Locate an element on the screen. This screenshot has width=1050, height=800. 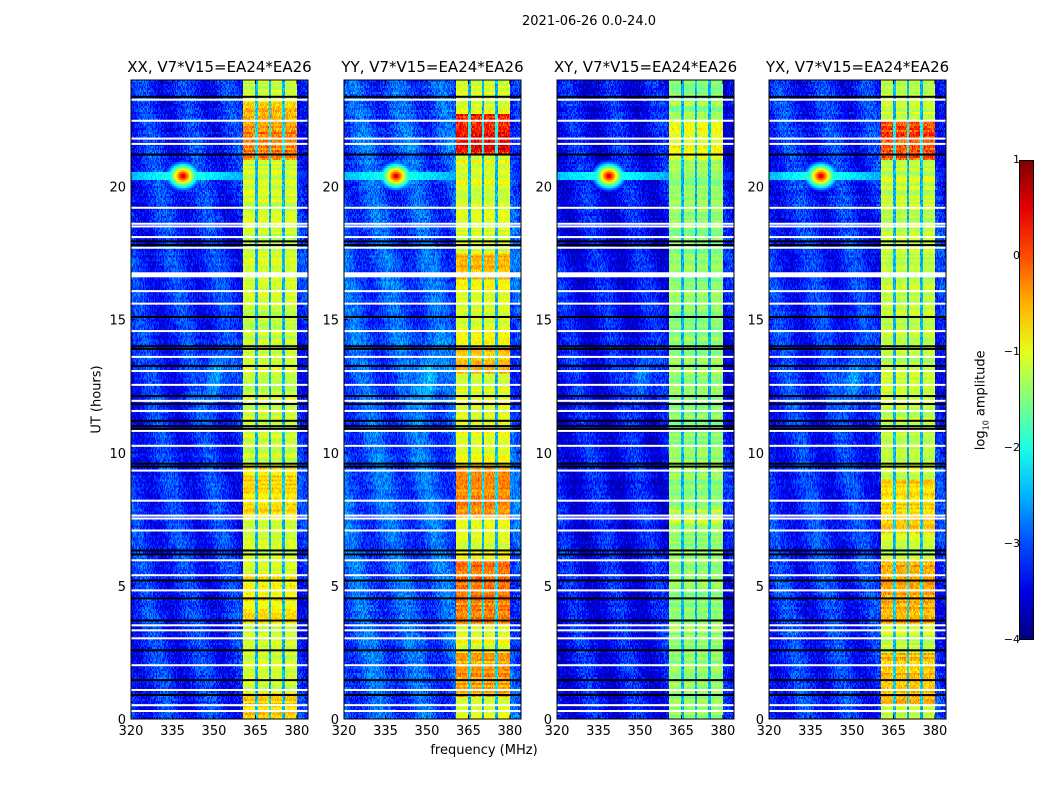
colorbar-tick-label: −4 is located at coordinates (1011, 639).